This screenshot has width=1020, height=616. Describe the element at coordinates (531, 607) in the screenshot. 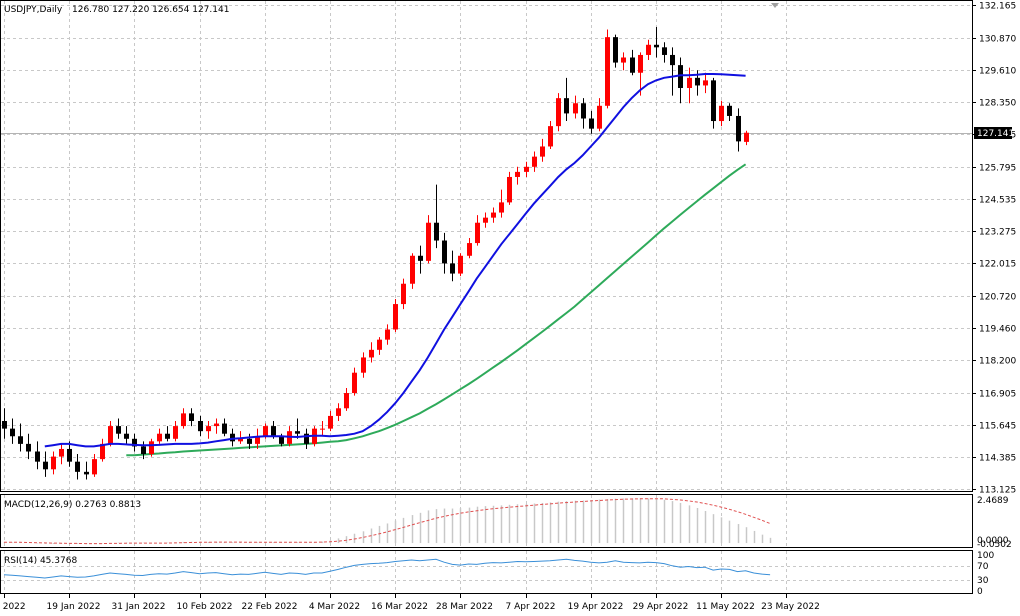

I see `x-tick-label: 7 Apr 2022` at that location.